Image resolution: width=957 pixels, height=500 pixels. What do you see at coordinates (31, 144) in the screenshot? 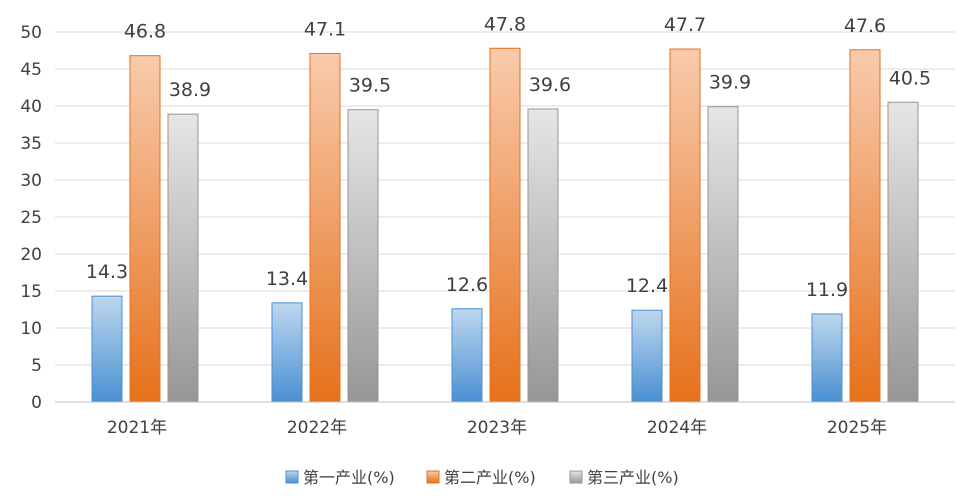
I see `y-tick-label: 35` at bounding box center [31, 144].